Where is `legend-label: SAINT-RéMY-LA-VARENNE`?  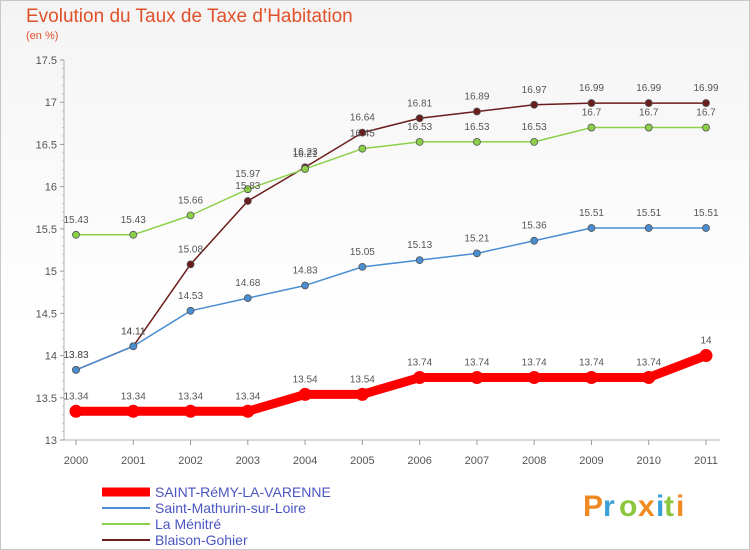
legend-label: SAINT-RéMY-LA-VARENNE is located at coordinates (243, 492).